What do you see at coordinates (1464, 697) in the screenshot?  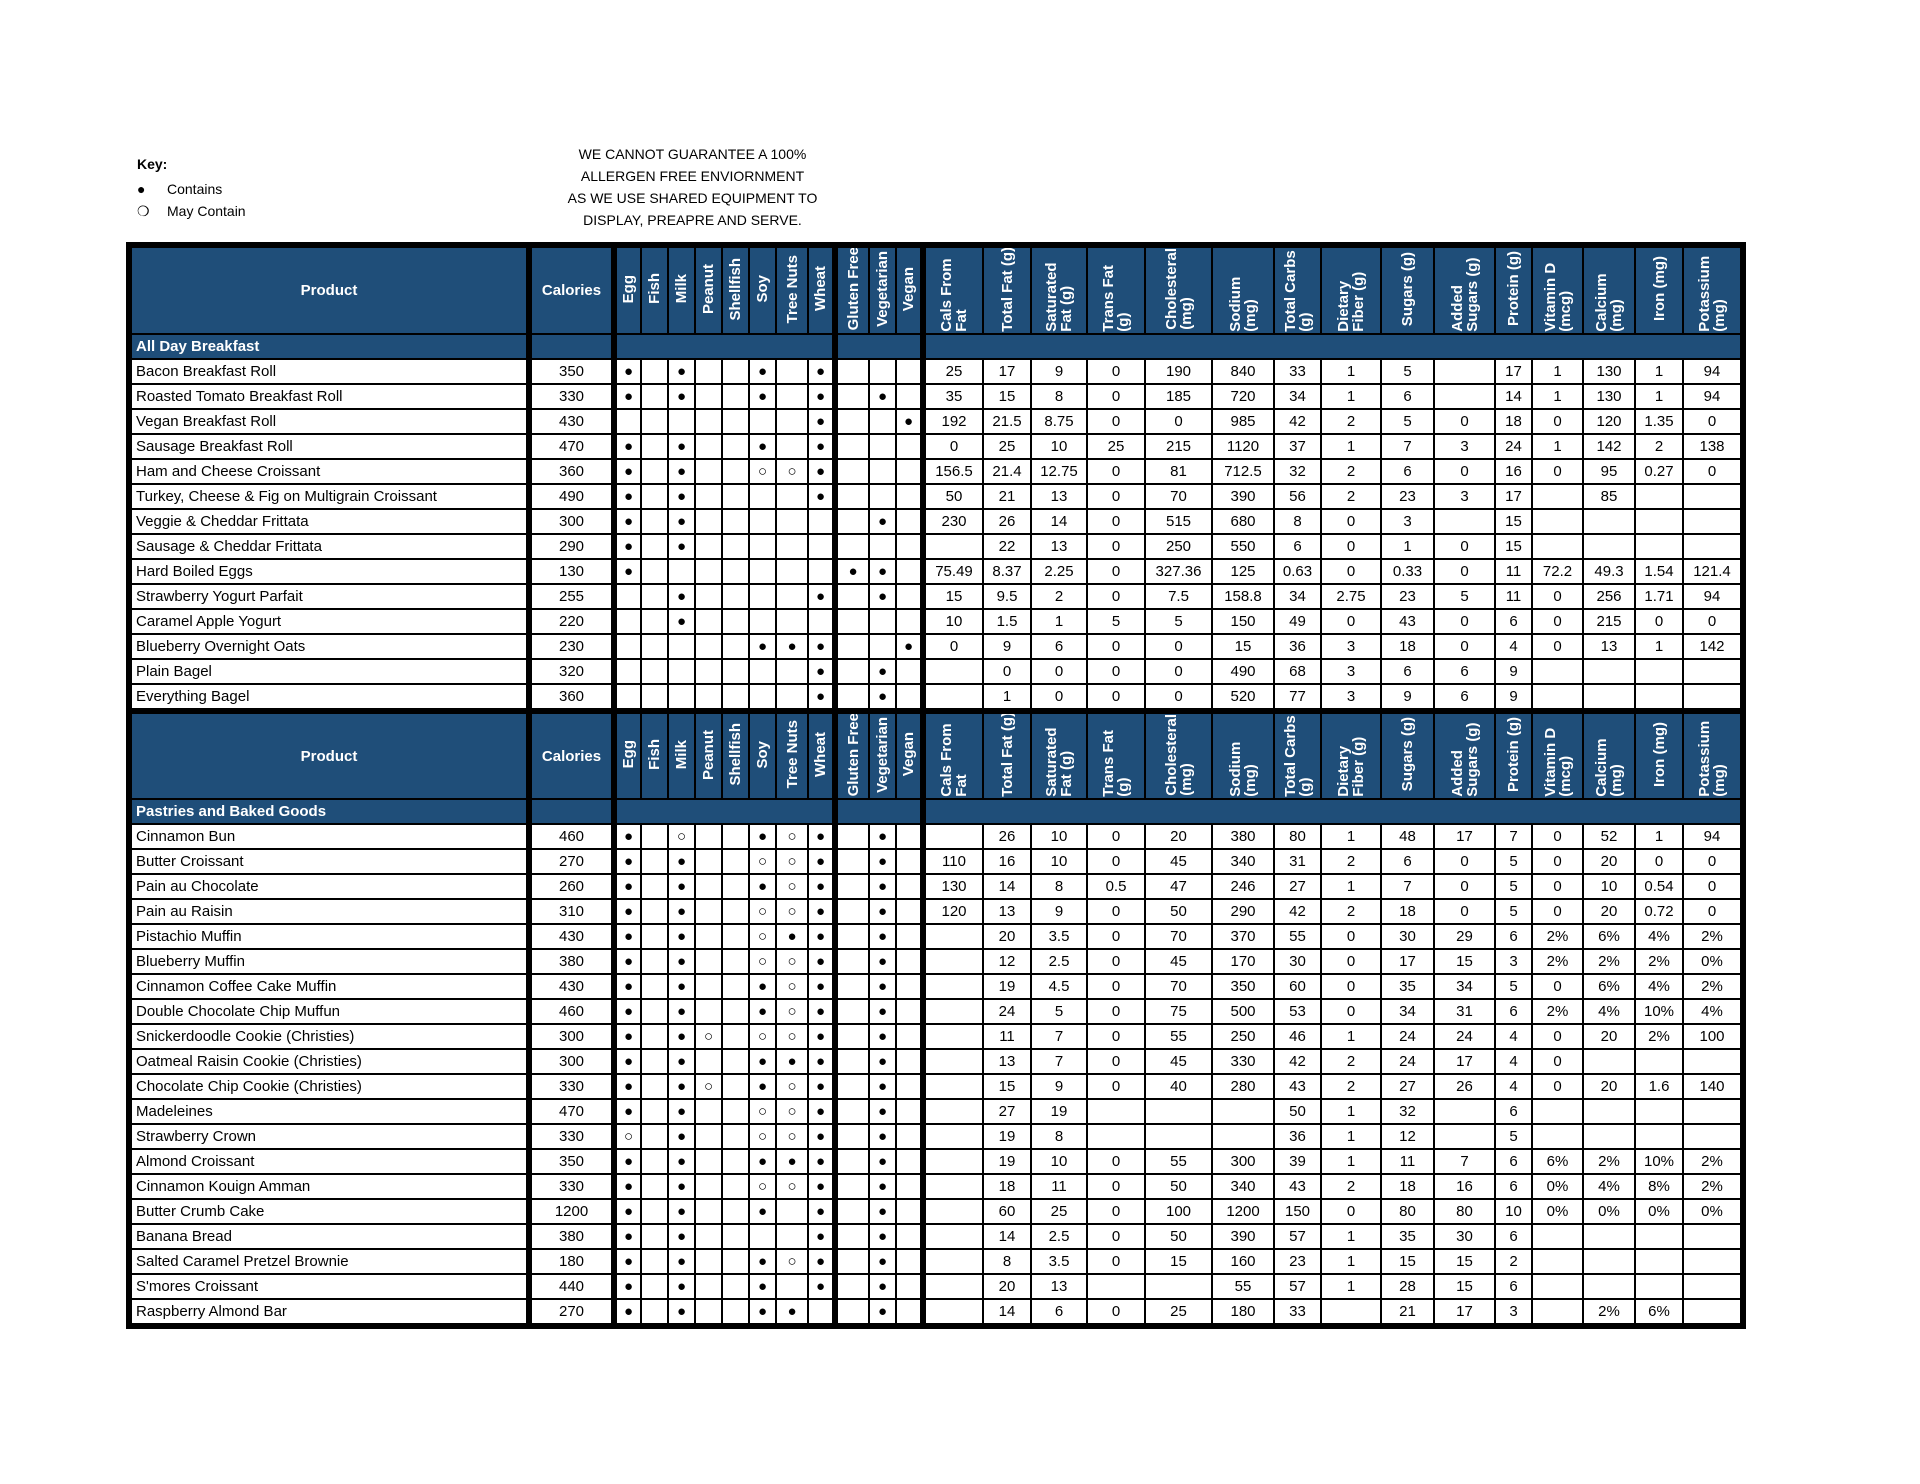 I see `value-added-sugars-g: 6` at bounding box center [1464, 697].